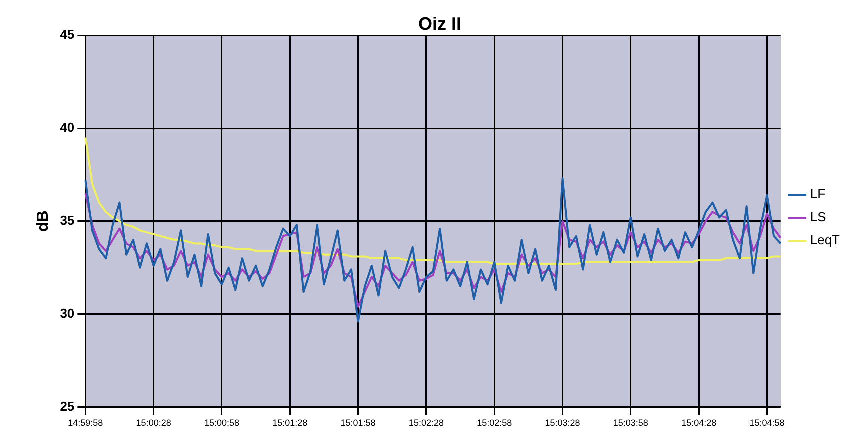  What do you see at coordinates (818, 217) in the screenshot?
I see `legend-label: LS` at bounding box center [818, 217].